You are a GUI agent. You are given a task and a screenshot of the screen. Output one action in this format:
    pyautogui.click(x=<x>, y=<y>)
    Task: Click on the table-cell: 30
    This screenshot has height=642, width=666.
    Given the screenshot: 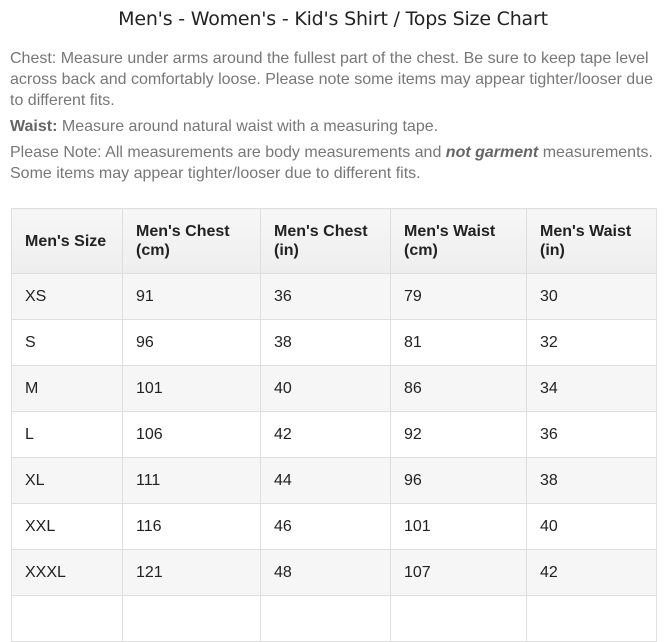 What is the action you would take?
    pyautogui.click(x=591, y=296)
    